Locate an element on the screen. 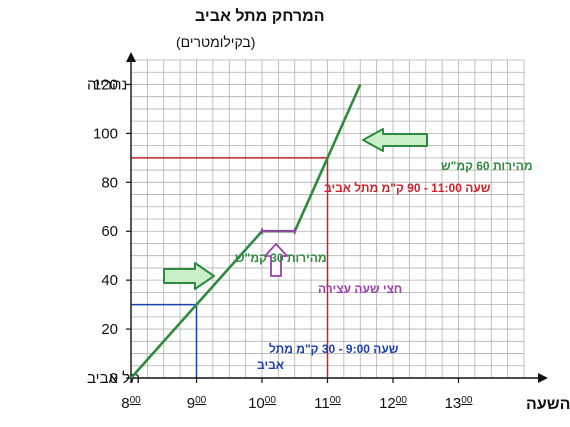 The image size is (570, 427). y-place-label: נהרייה is located at coordinates (107, 84).